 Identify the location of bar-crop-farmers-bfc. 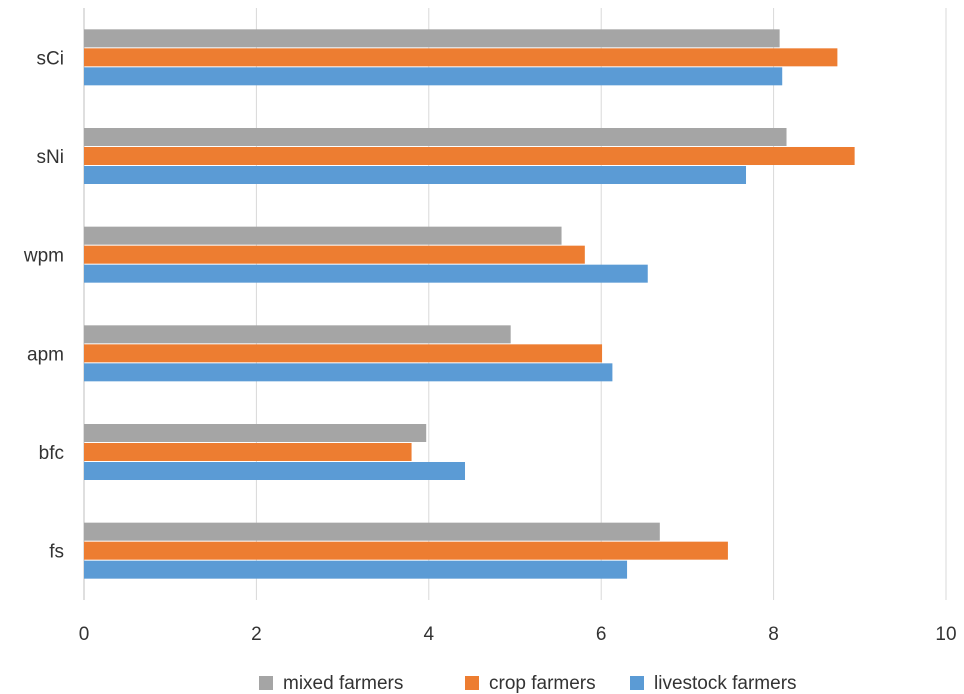
(248, 452).